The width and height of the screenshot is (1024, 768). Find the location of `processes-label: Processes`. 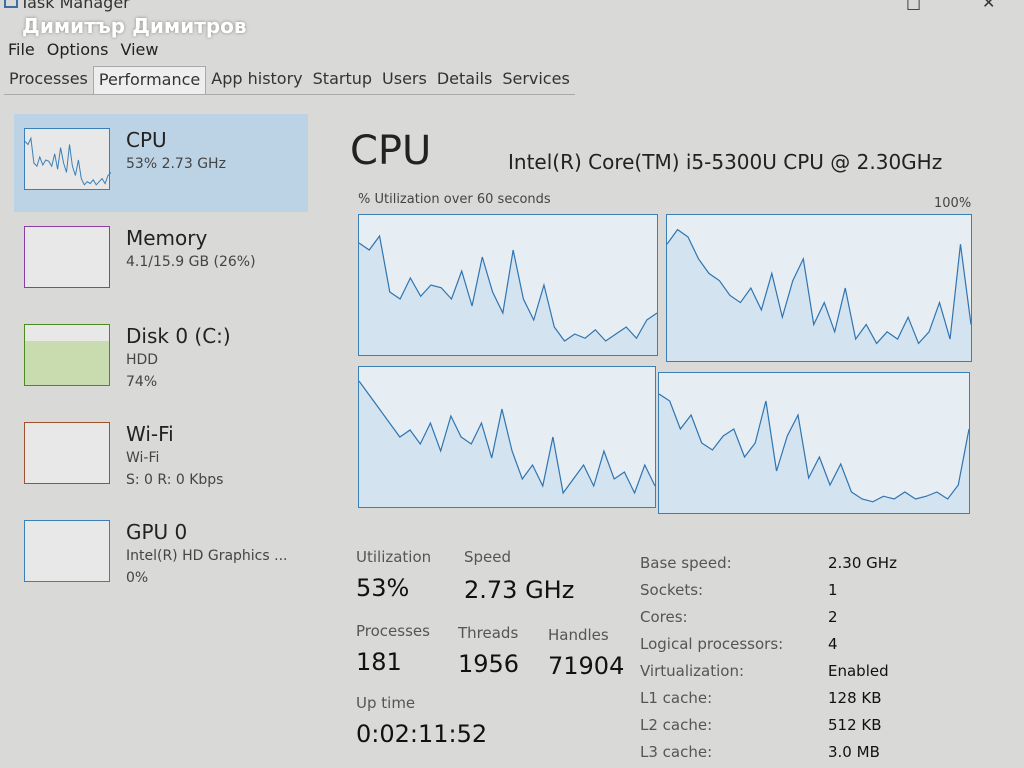

processes-label: Processes is located at coordinates (393, 631).